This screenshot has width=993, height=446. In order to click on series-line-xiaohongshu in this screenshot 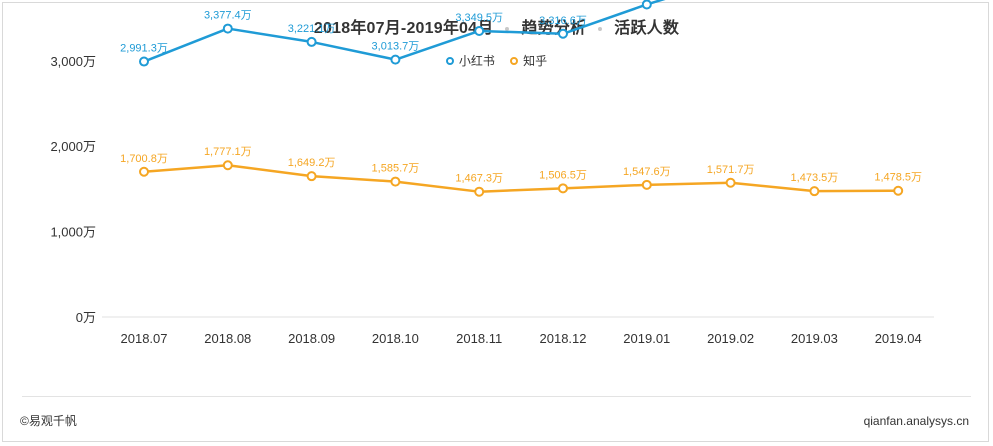, I will do `click(404, 31)`.